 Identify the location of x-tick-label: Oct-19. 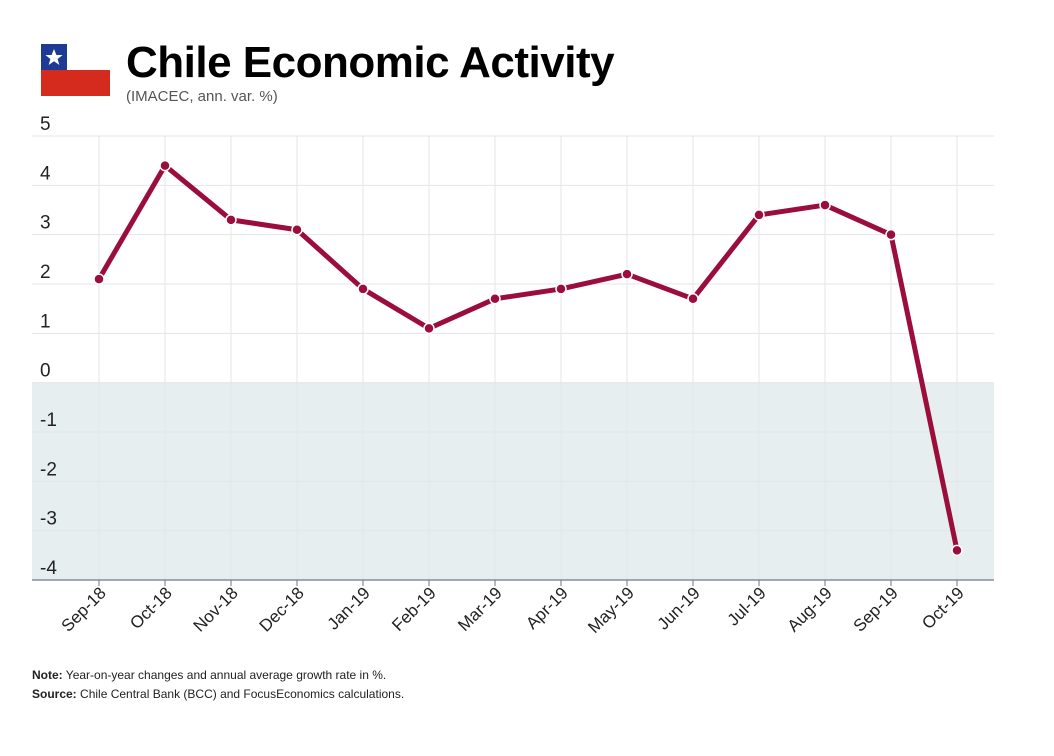
(943, 608).